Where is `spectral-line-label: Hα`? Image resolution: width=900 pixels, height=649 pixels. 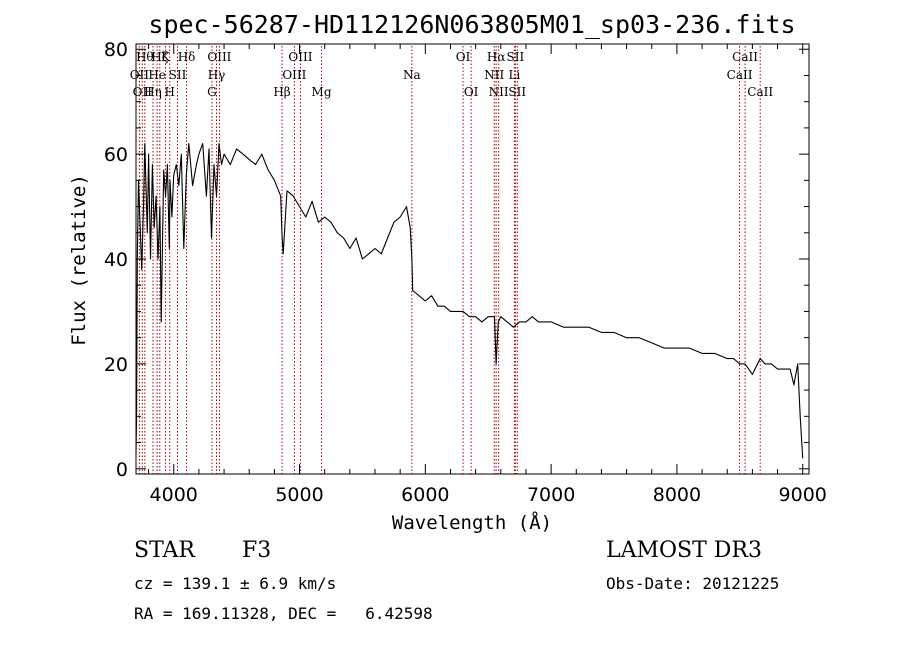 spectral-line-label: Hα is located at coordinates (496, 57).